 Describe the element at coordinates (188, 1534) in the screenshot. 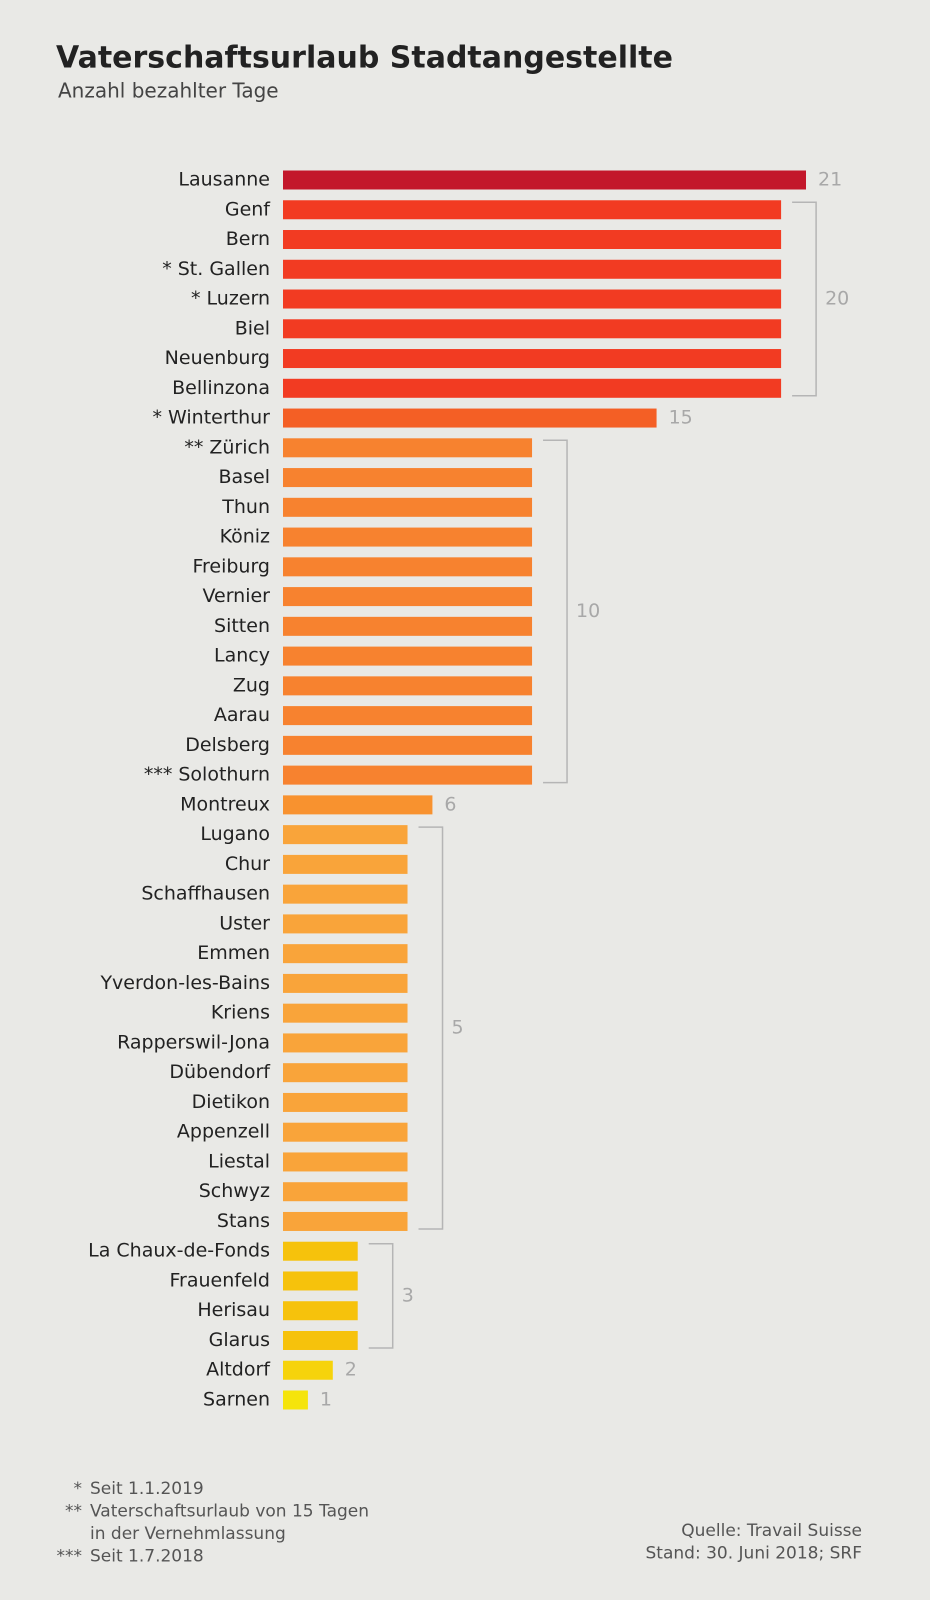

I see `note-text: in der Vernehmlassung` at that location.